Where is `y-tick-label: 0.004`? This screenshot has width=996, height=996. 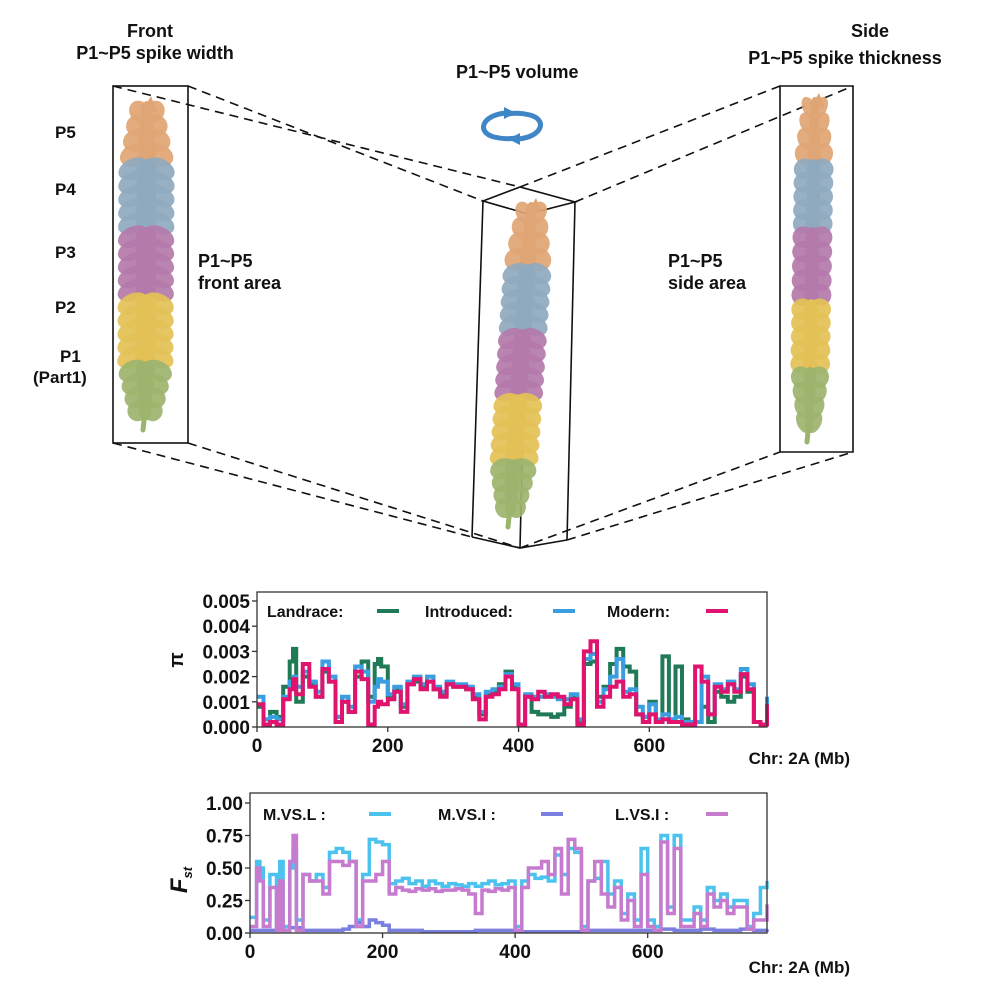
y-tick-label: 0.004 is located at coordinates (226, 627).